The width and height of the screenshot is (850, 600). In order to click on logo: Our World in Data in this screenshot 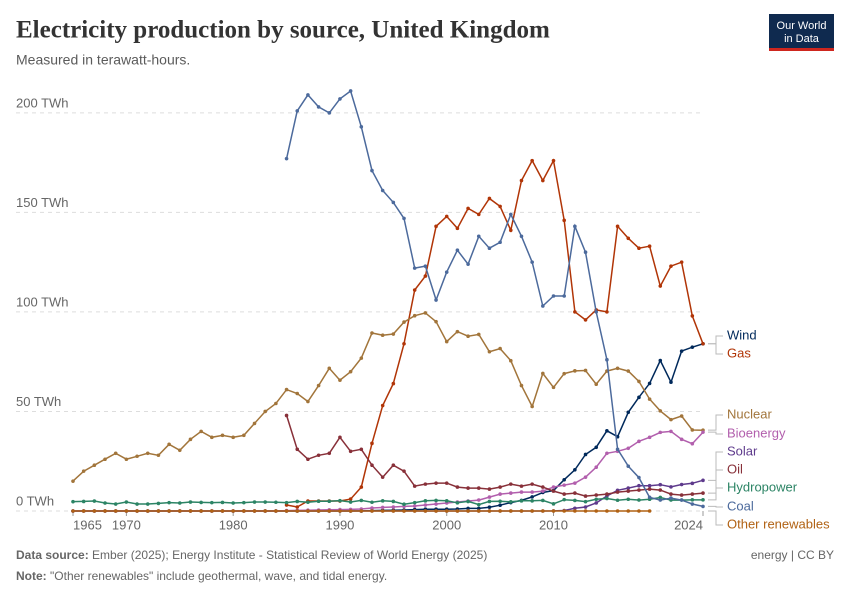, I will do `click(801, 32)`.